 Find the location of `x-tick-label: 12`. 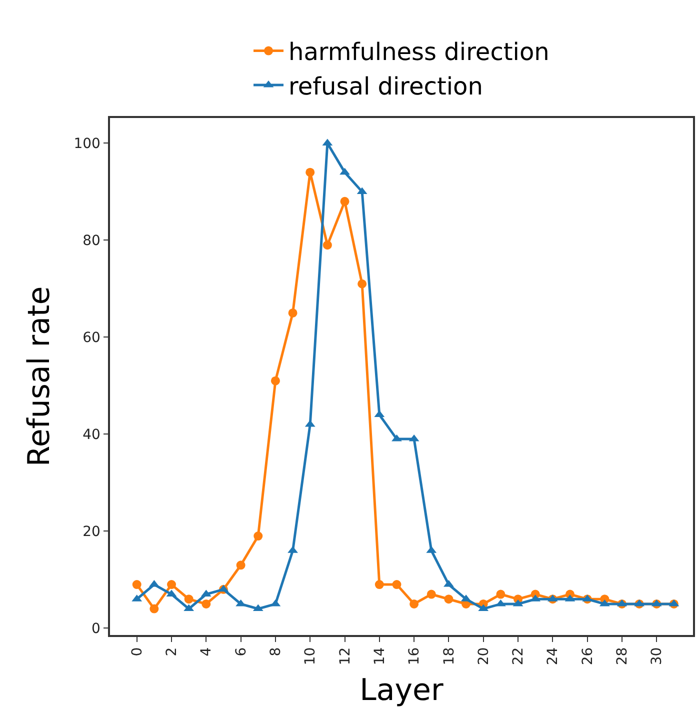

x-tick-label: 12 is located at coordinates (345, 656).